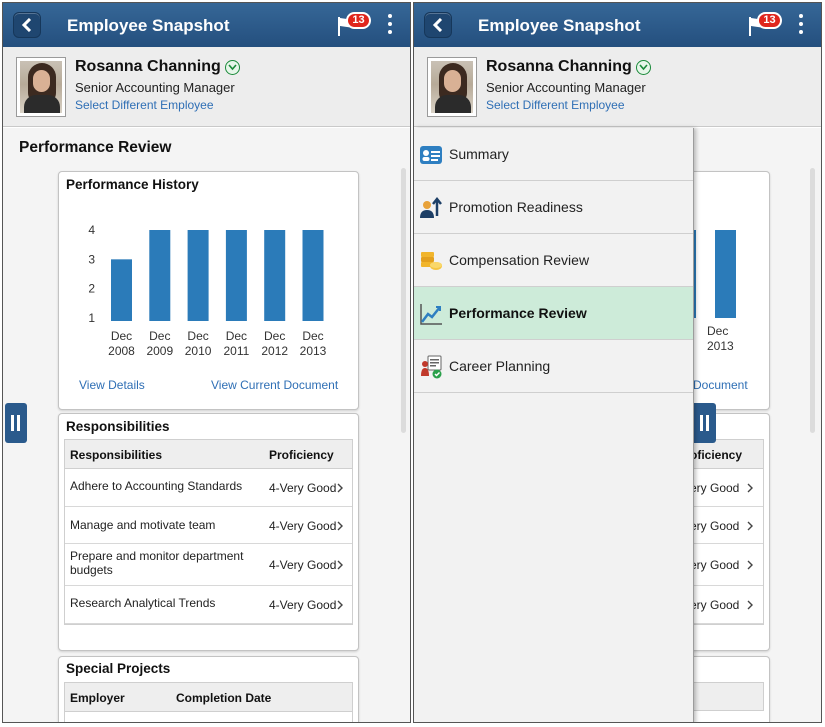 This screenshot has width=825, height=727. What do you see at coordinates (720, 385) in the screenshot?
I see `view-current-document-link-partial: Document` at bounding box center [720, 385].